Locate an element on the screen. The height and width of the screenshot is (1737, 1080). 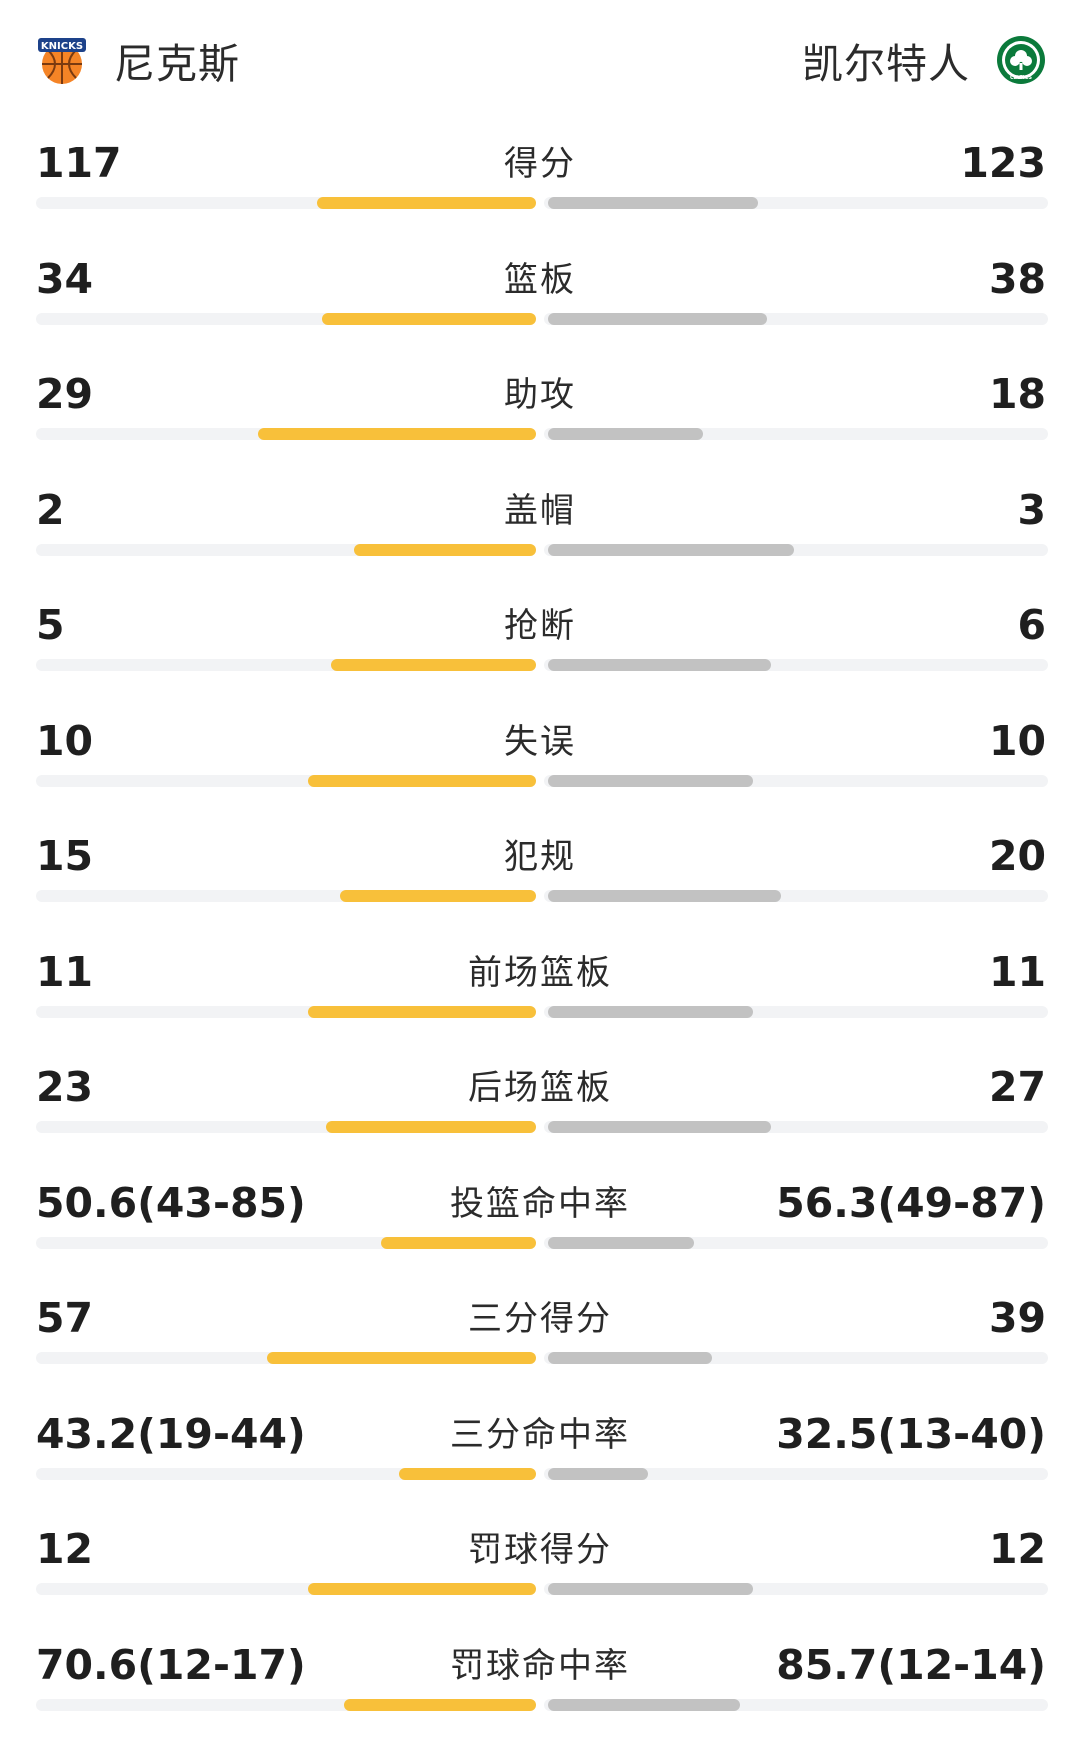
away-stat-value: 3 is located at coordinates (1031, 510).